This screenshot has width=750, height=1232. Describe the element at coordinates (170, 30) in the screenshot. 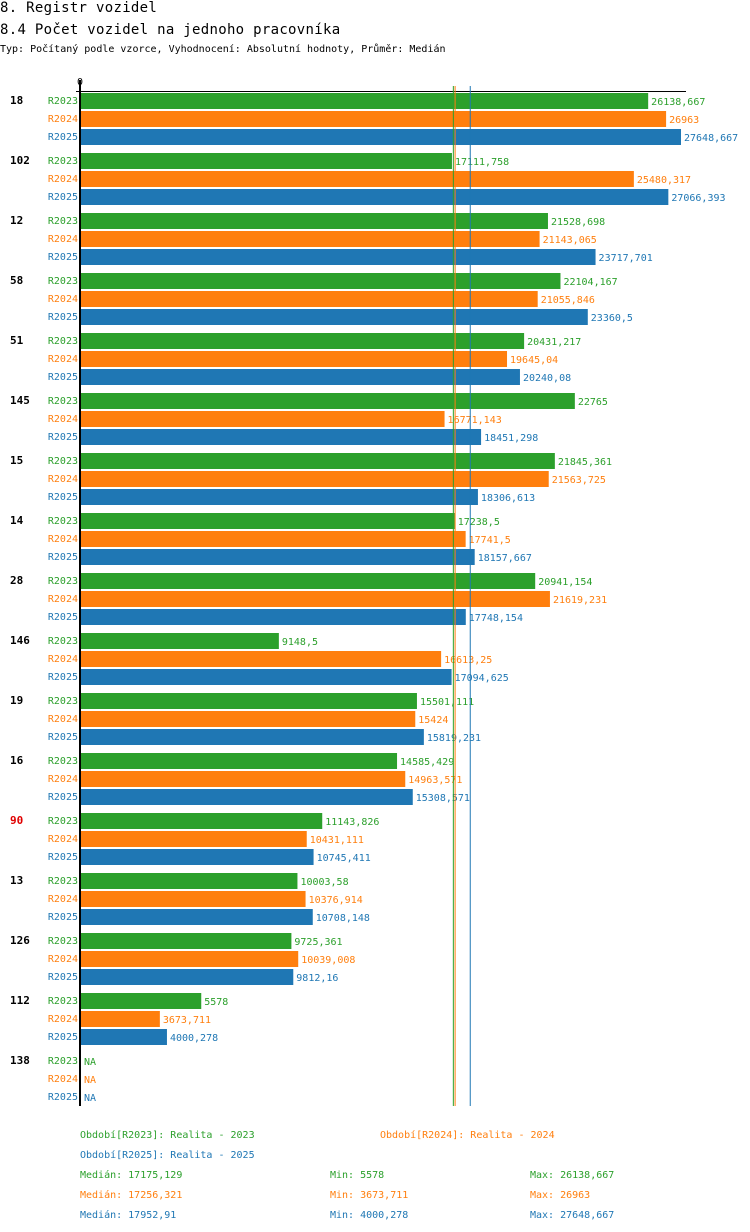

I see `chart-title: 8.4 Počet vozidel na jednoho pracovníka` at that location.